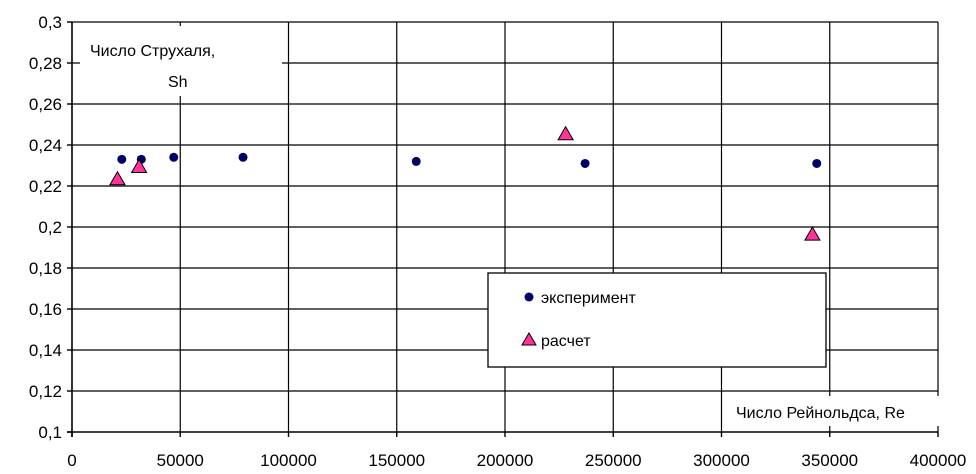 The width and height of the screenshot is (976, 474). Describe the element at coordinates (820, 413) in the screenshot. I see `x-axis-label-text: Число Рейнольдса, Re` at that location.